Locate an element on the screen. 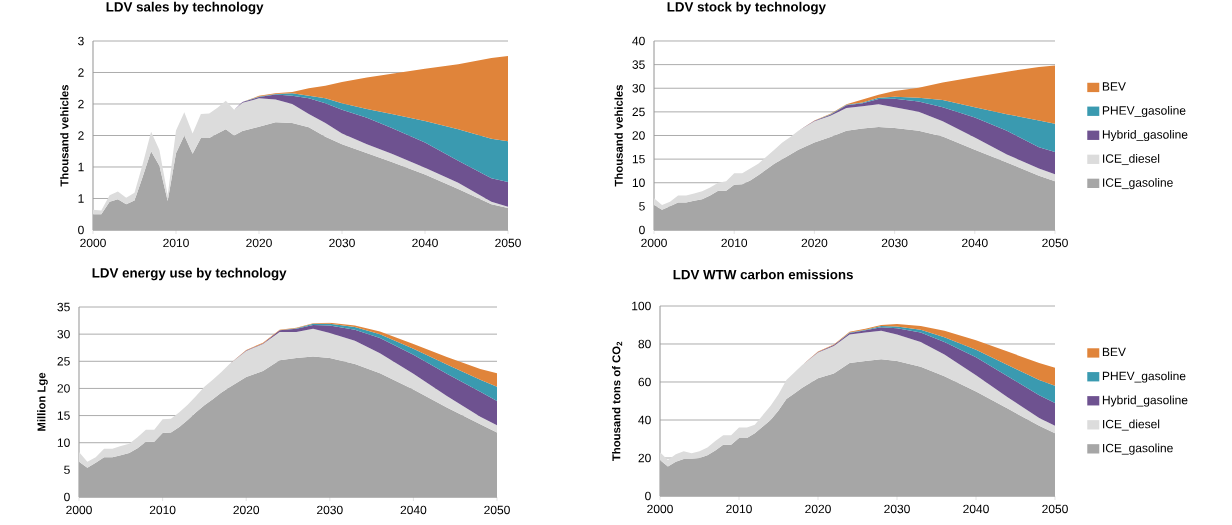 The width and height of the screenshot is (1232, 525). chart-title: LDV stock by technology is located at coordinates (746, 8).